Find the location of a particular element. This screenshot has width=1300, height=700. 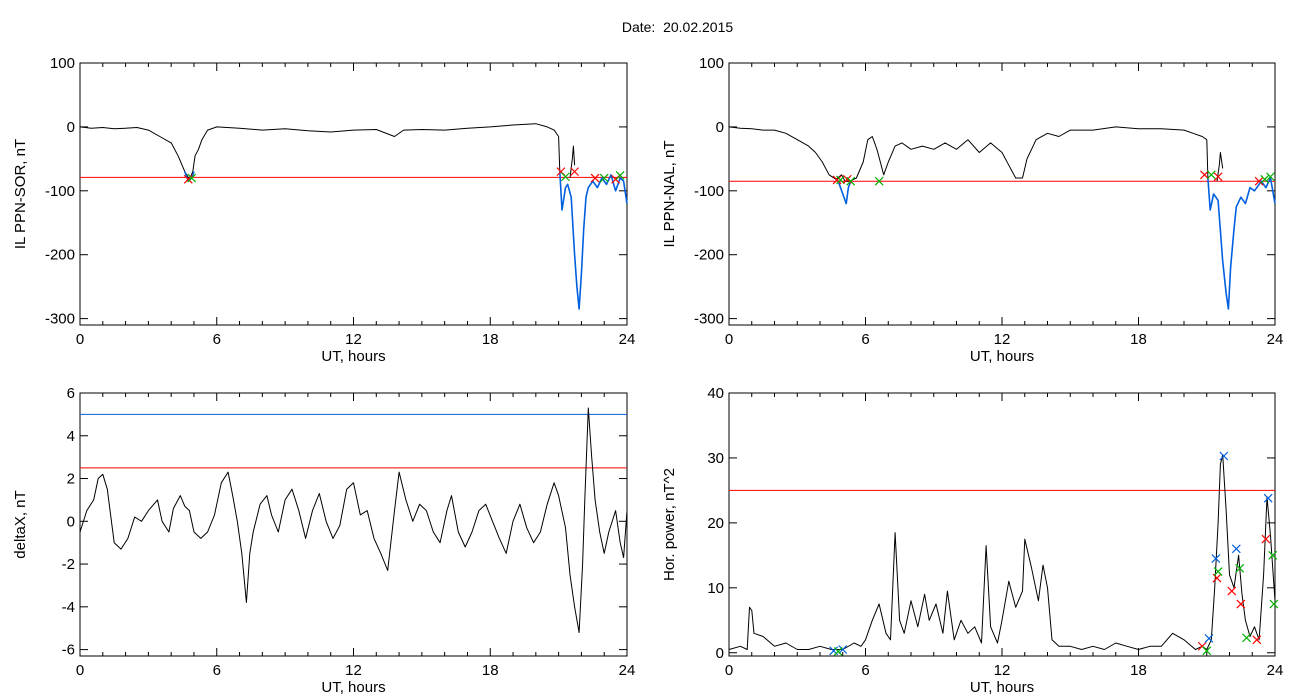

y-tick-label: -300 is located at coordinates (60, 319).